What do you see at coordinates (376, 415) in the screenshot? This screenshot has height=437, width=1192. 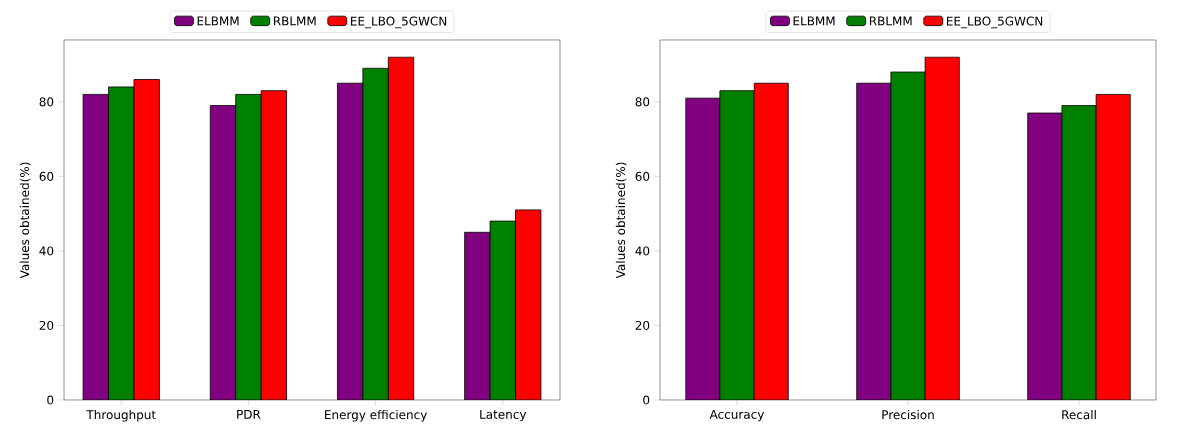 I see `x-tick-label: Energy efficiency` at bounding box center [376, 415].